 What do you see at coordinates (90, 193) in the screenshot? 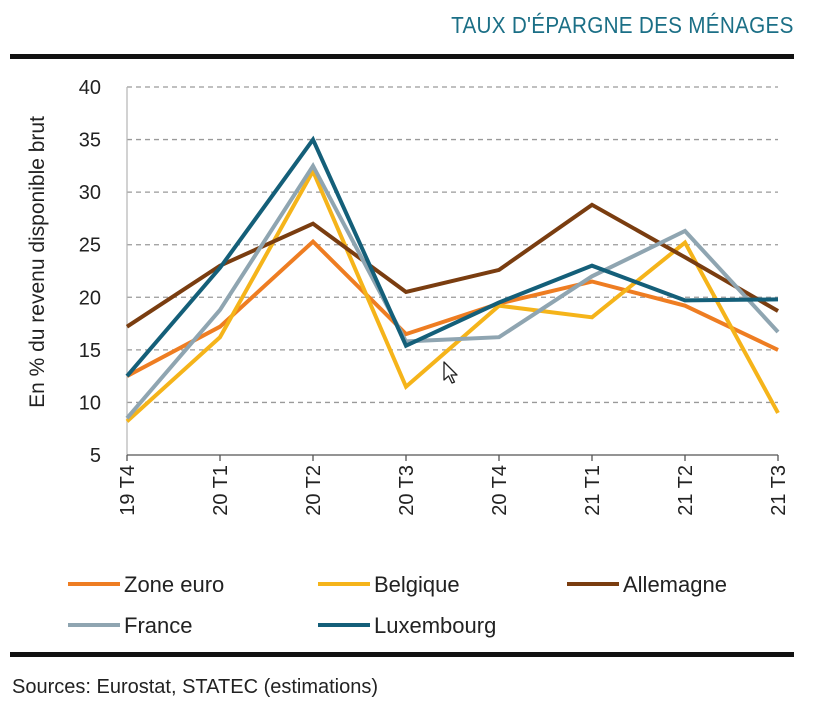
I see `y-tick-label: 30` at bounding box center [90, 193].